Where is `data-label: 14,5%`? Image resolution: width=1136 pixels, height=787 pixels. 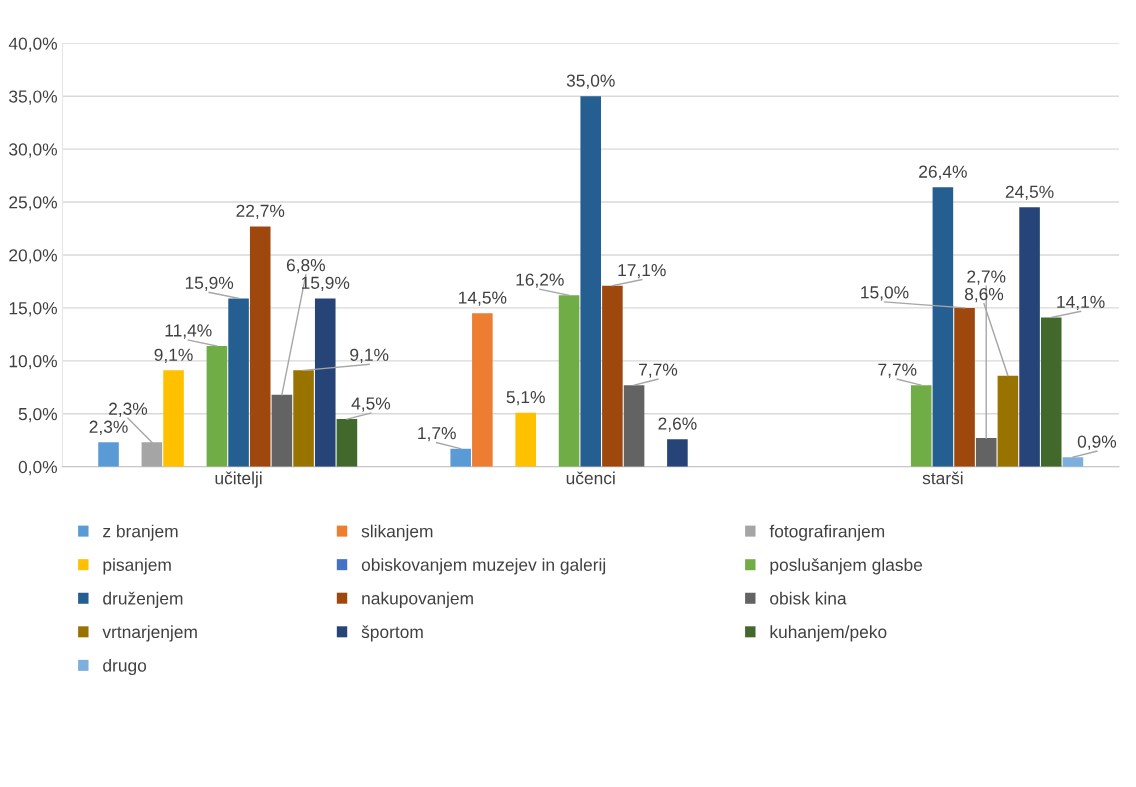 data-label: 14,5% is located at coordinates (483, 298).